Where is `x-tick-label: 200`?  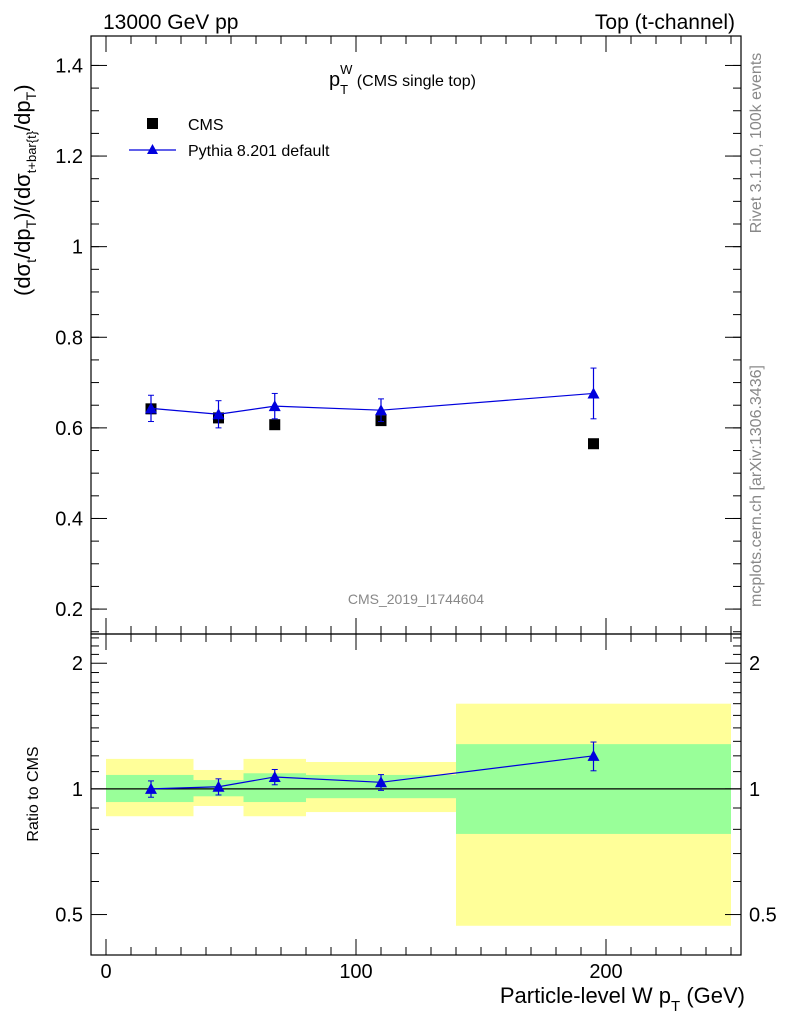
x-tick-label: 200 is located at coordinates (605, 972).